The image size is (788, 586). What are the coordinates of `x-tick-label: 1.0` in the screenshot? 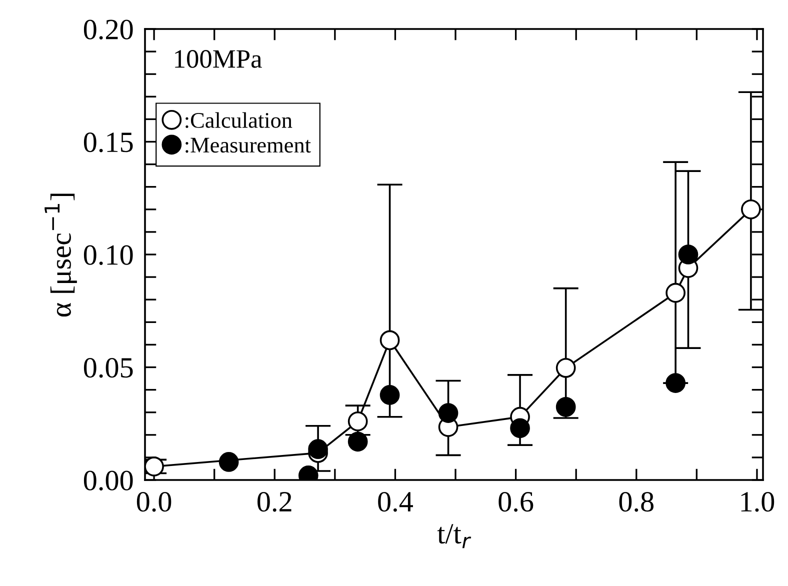 It's located at (757, 502).